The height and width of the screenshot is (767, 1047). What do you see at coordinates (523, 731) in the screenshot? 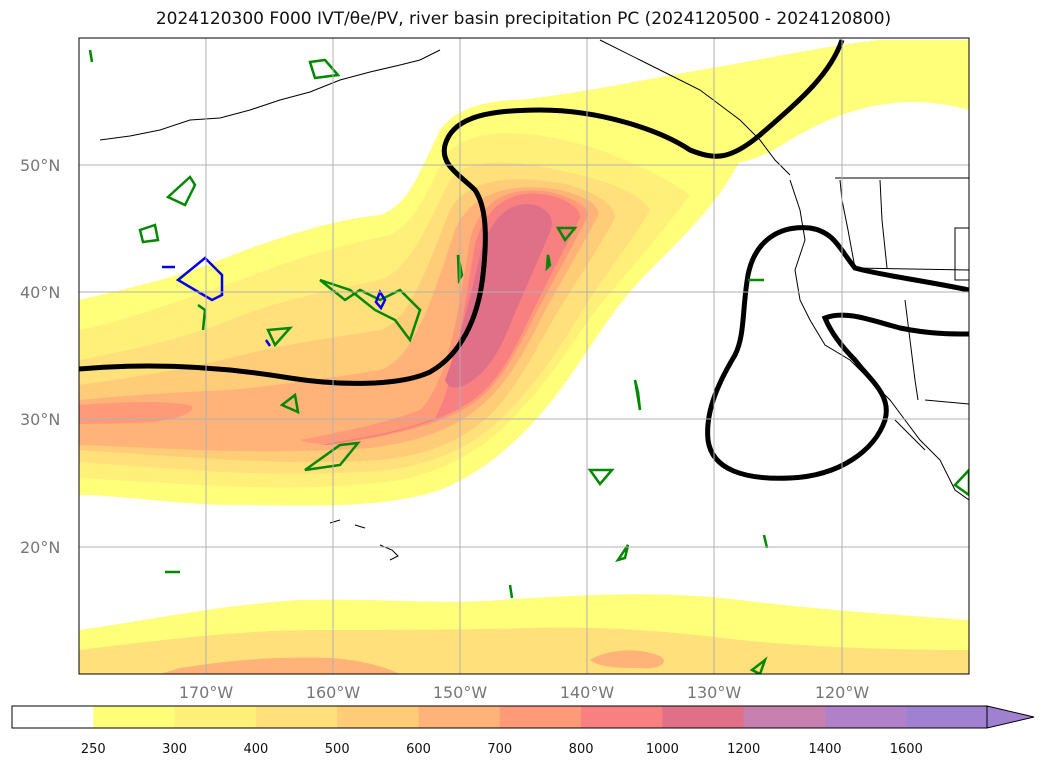
I see `colorbar: 250 300 400 500 600 700 800 1000 1200 1400 1600` at bounding box center [523, 731].